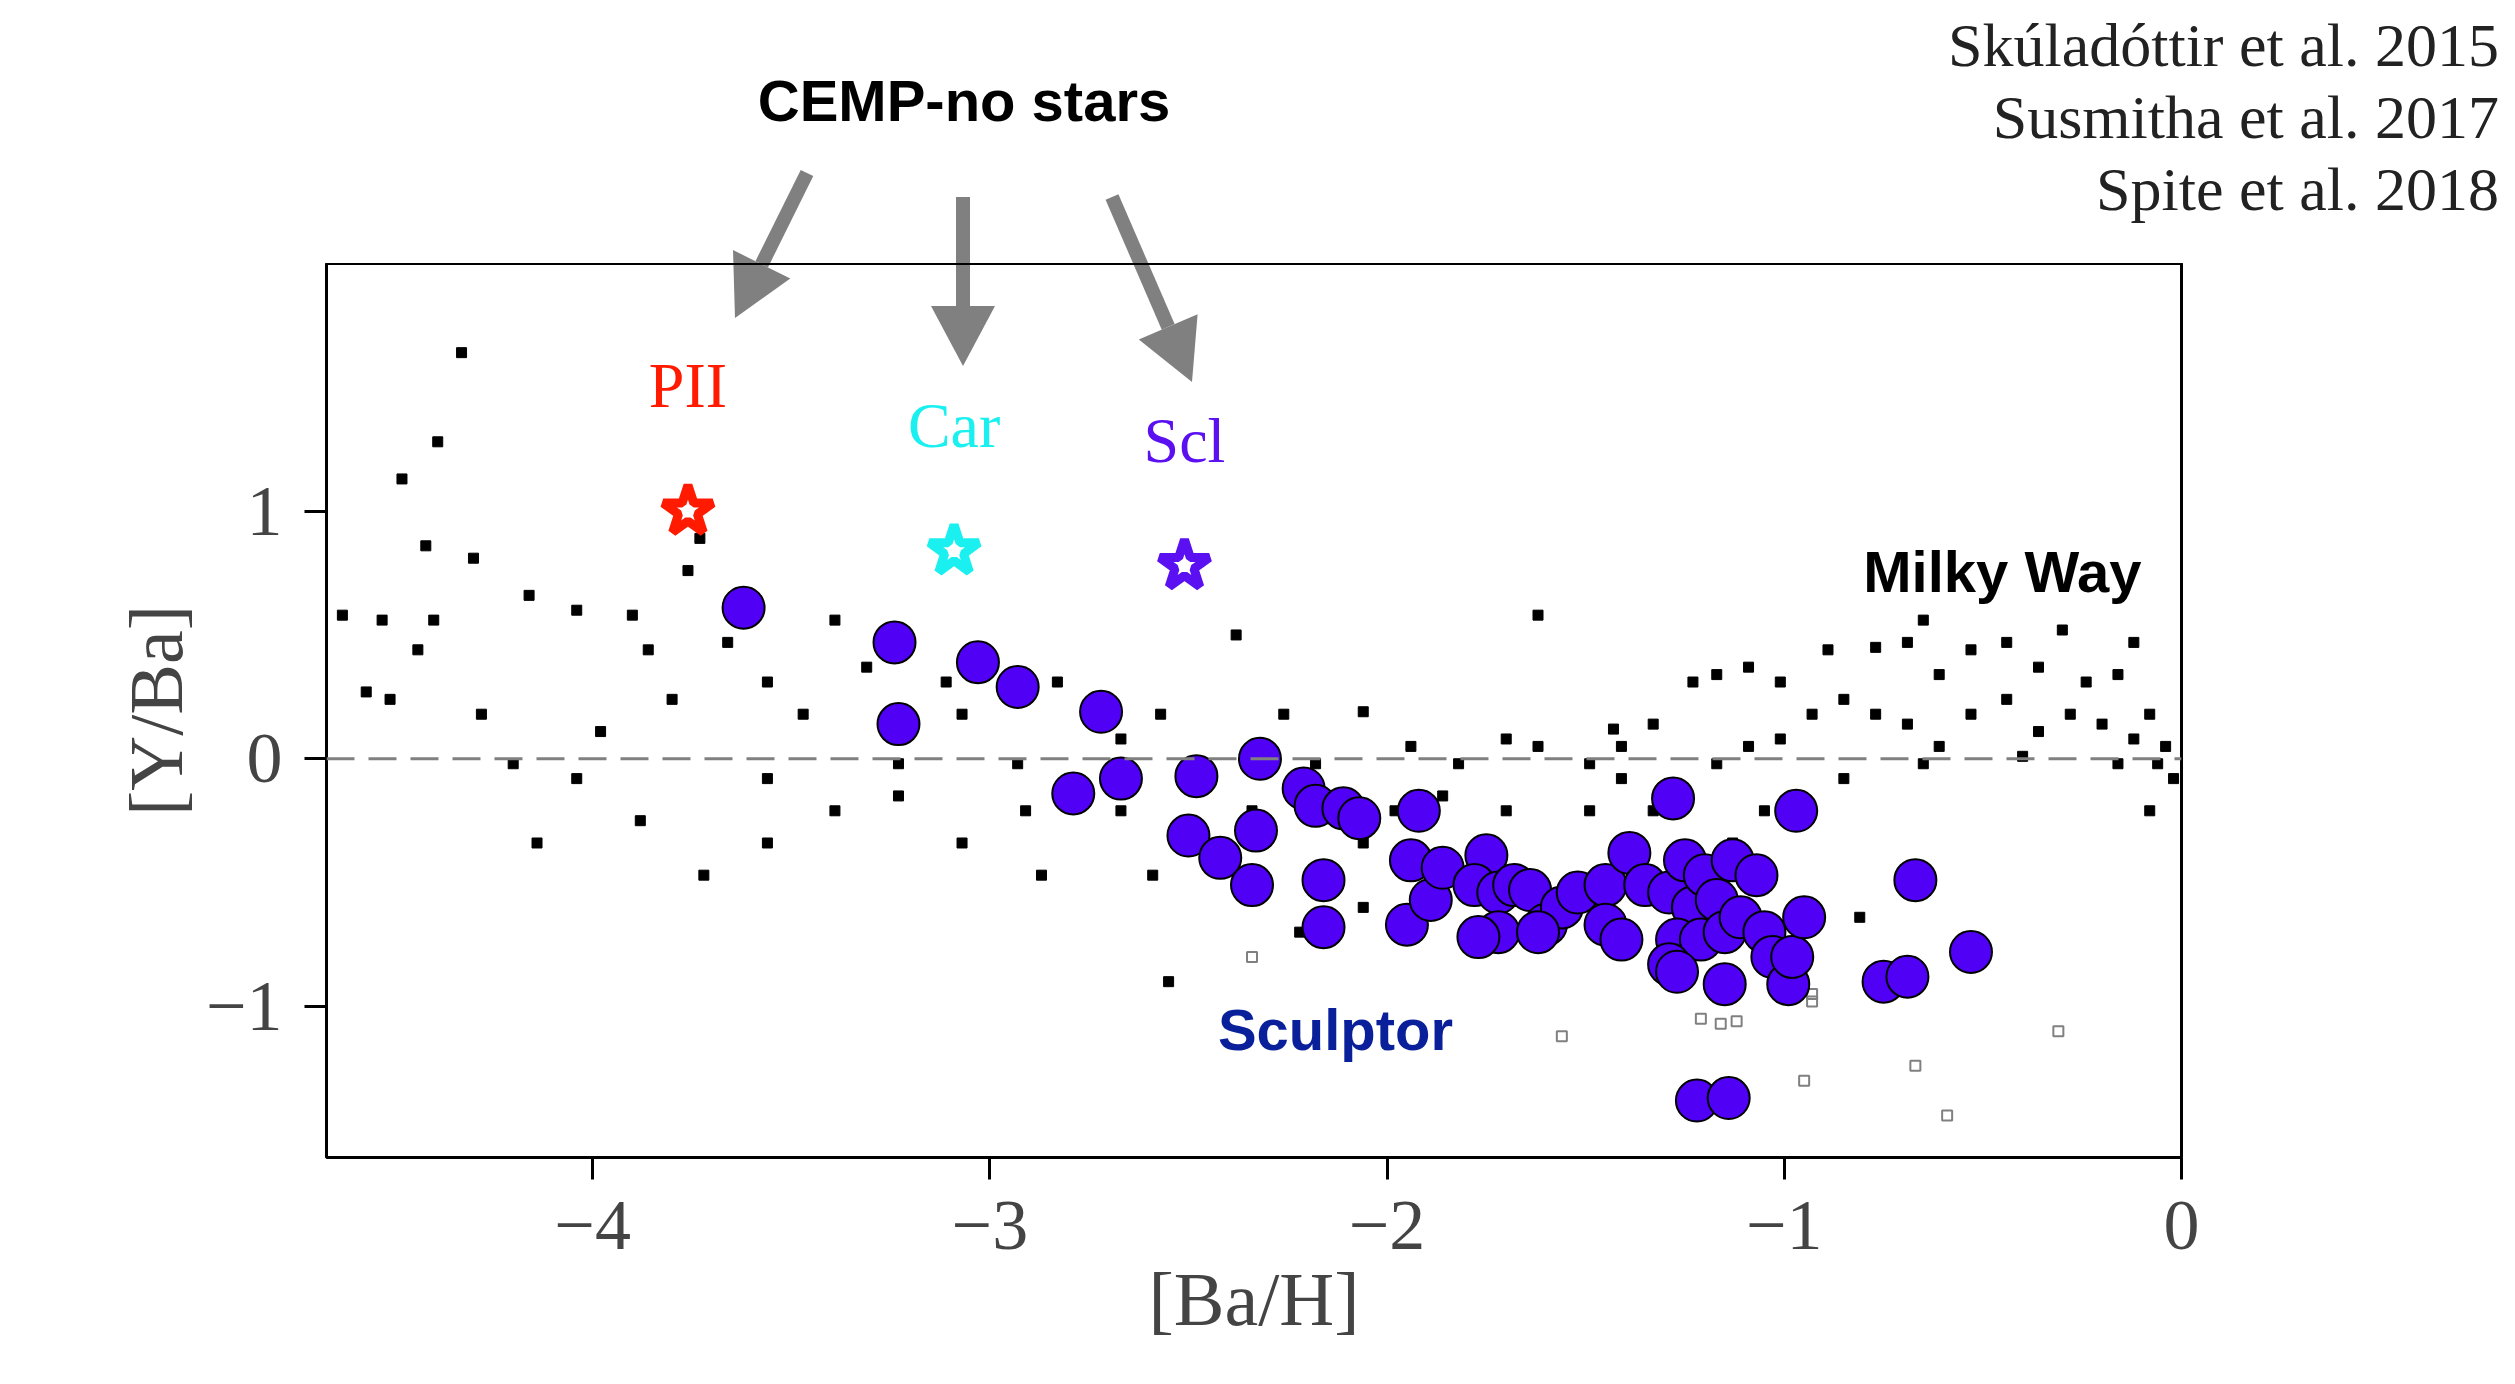 The image size is (2515, 1384). I want to click on series-label: Scl, so click(1184, 440).